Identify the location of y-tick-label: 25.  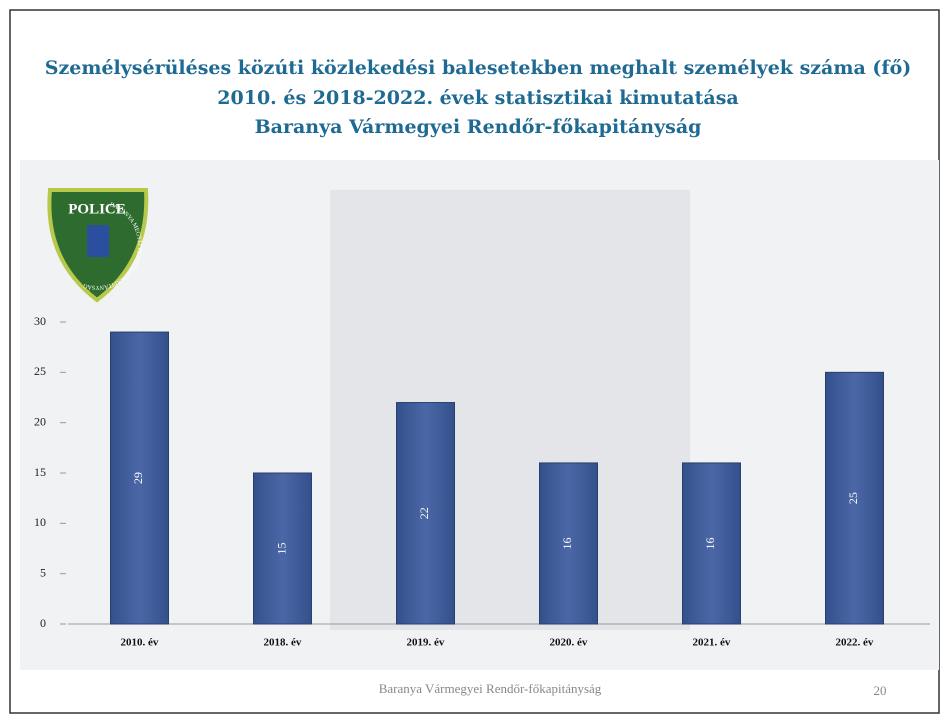
(40, 371).